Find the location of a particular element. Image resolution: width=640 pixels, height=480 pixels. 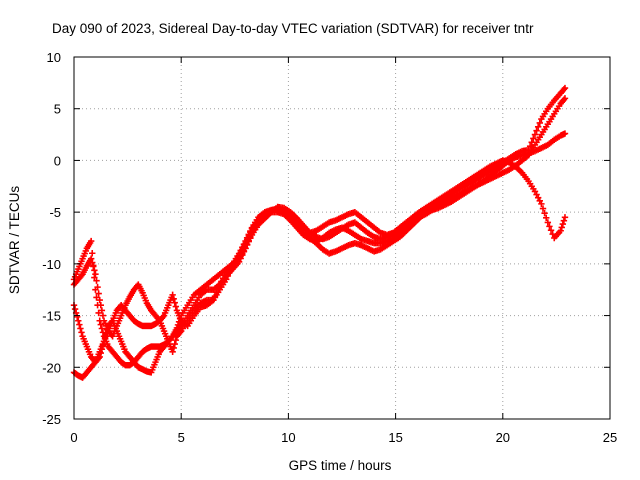

x-tick-label: 0 is located at coordinates (73, 437).